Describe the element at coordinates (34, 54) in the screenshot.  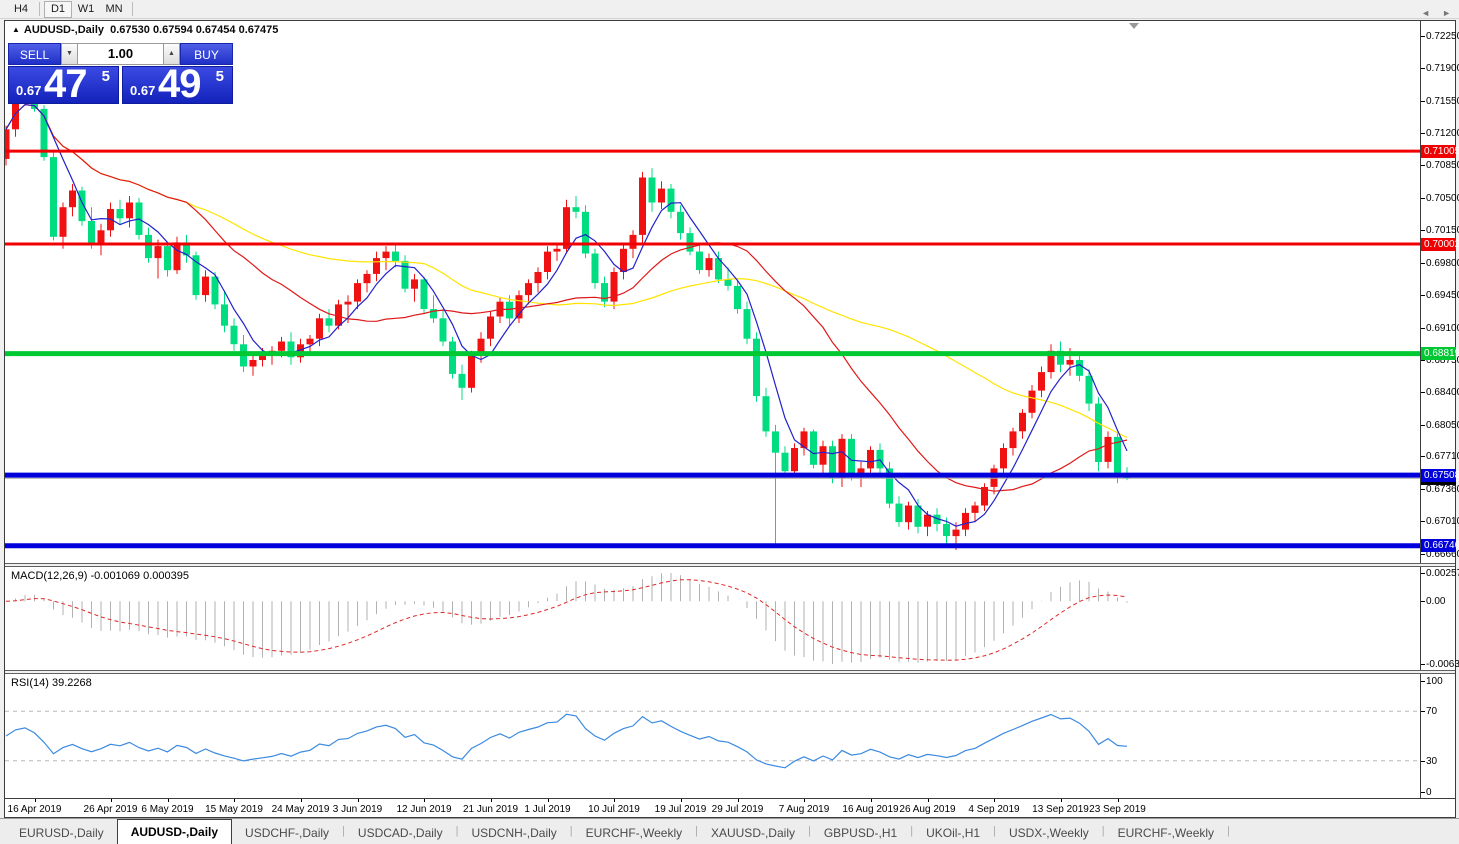
I see `sell-button: SELL` at that location.